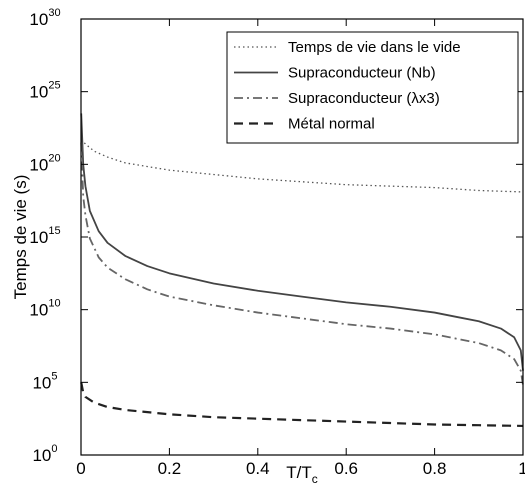  Describe the element at coordinates (80, 468) in the screenshot. I see `x-tick-label: 0` at that location.